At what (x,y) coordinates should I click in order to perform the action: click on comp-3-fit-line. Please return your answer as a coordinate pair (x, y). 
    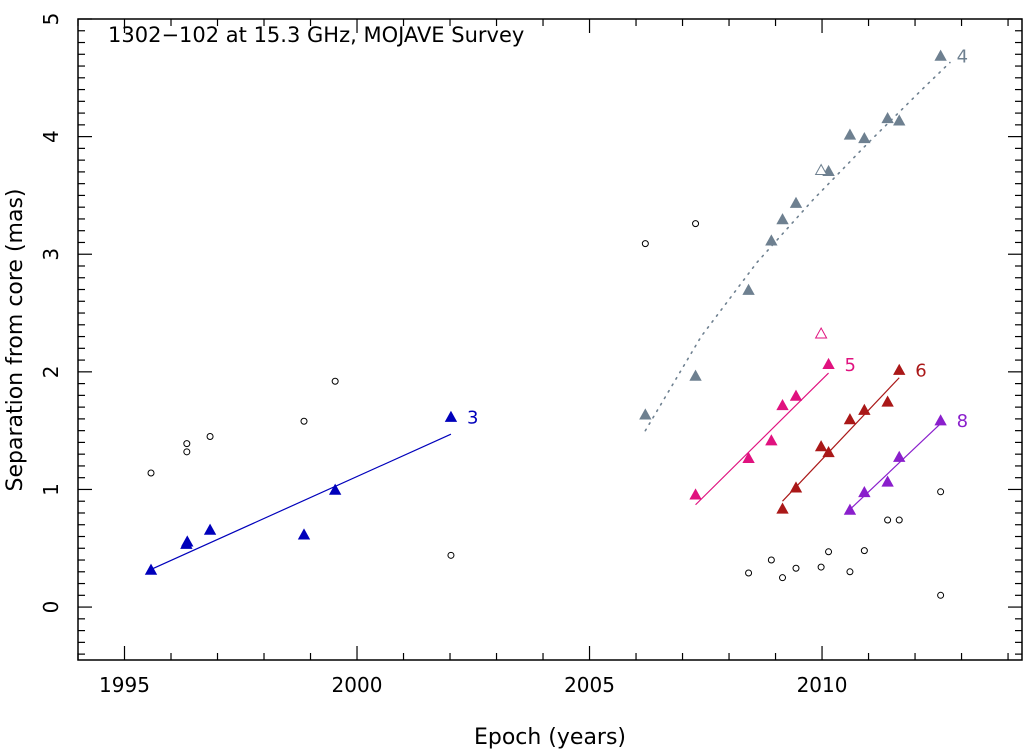
    Looking at the image, I should click on (301, 501).